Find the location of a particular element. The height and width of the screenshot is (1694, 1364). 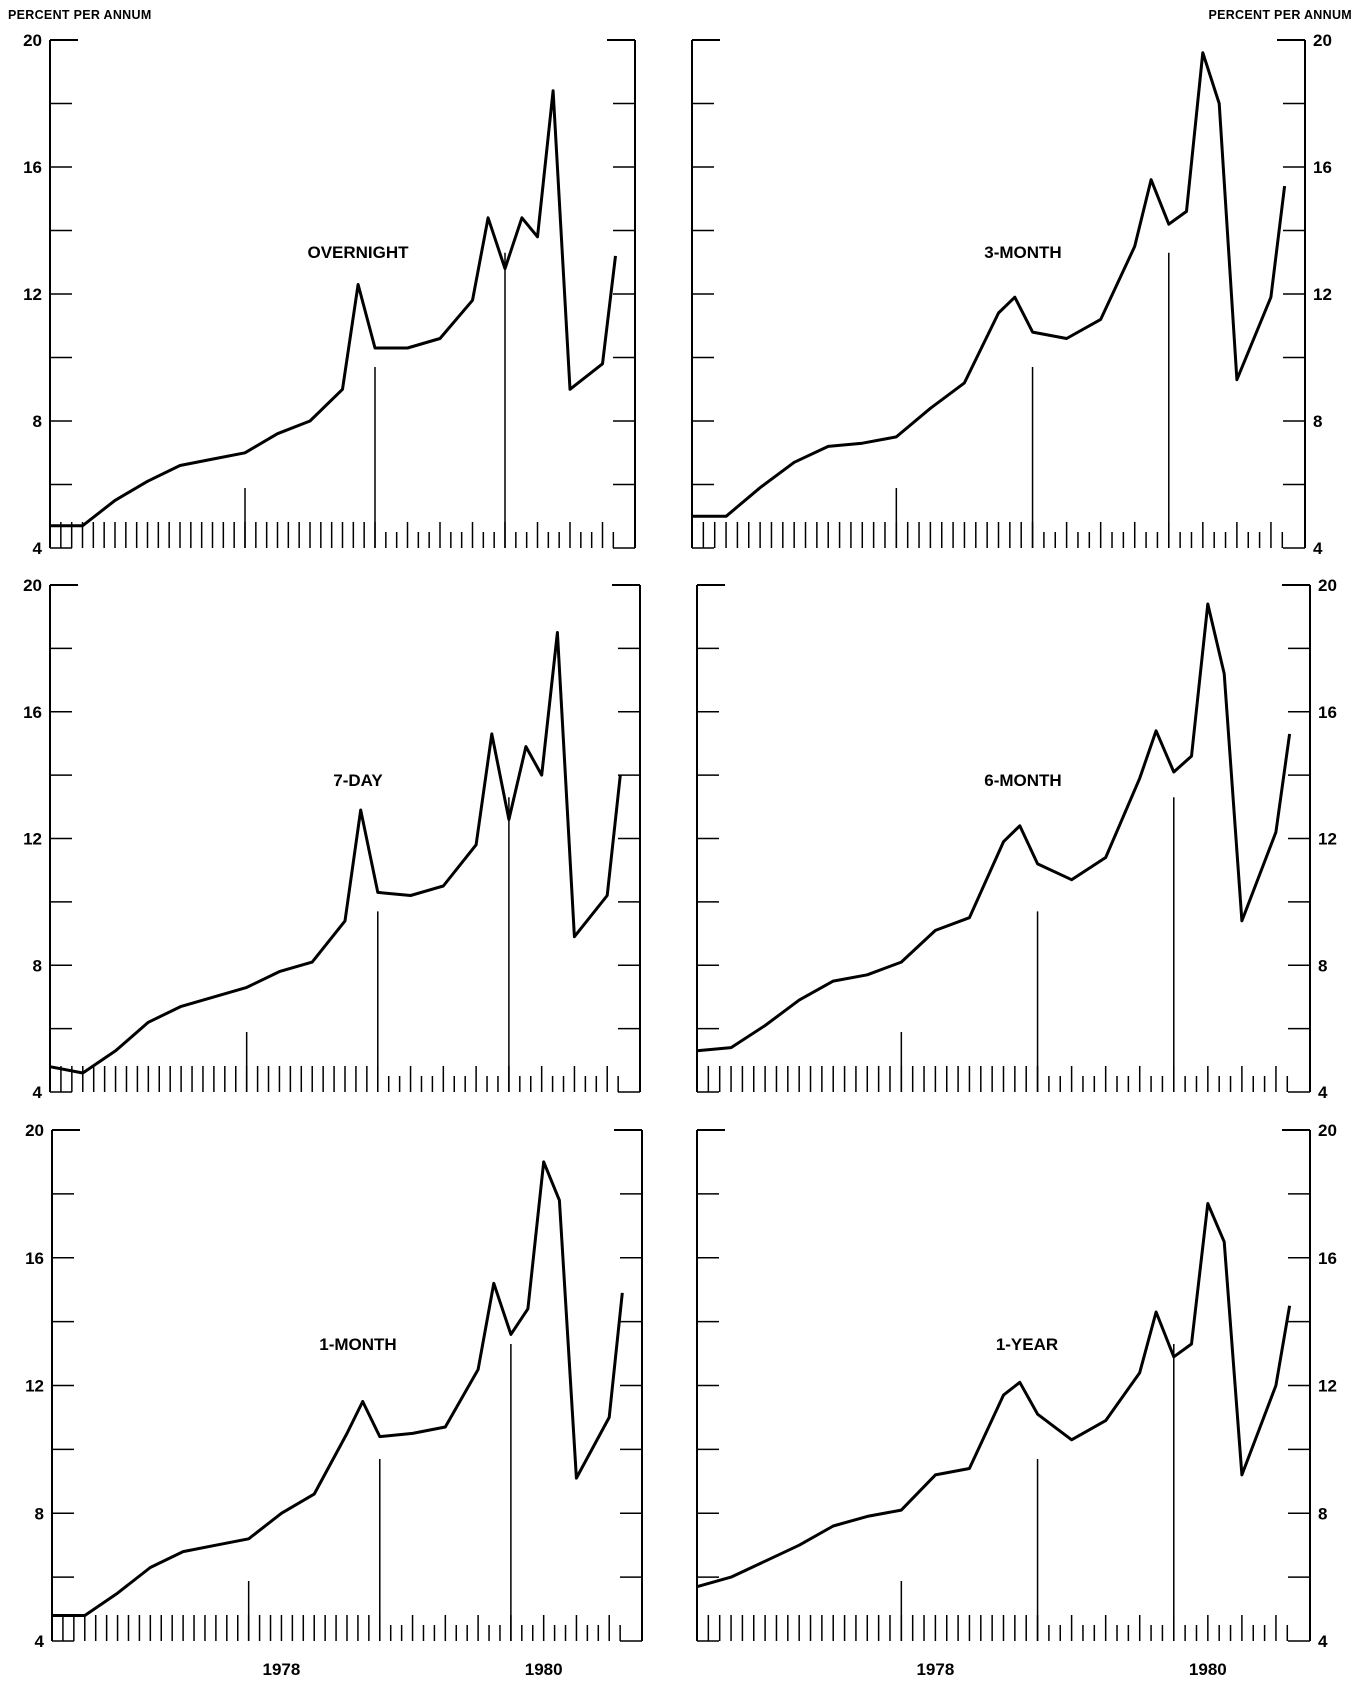

panel-title: 3-MONTH is located at coordinates (1022, 252).